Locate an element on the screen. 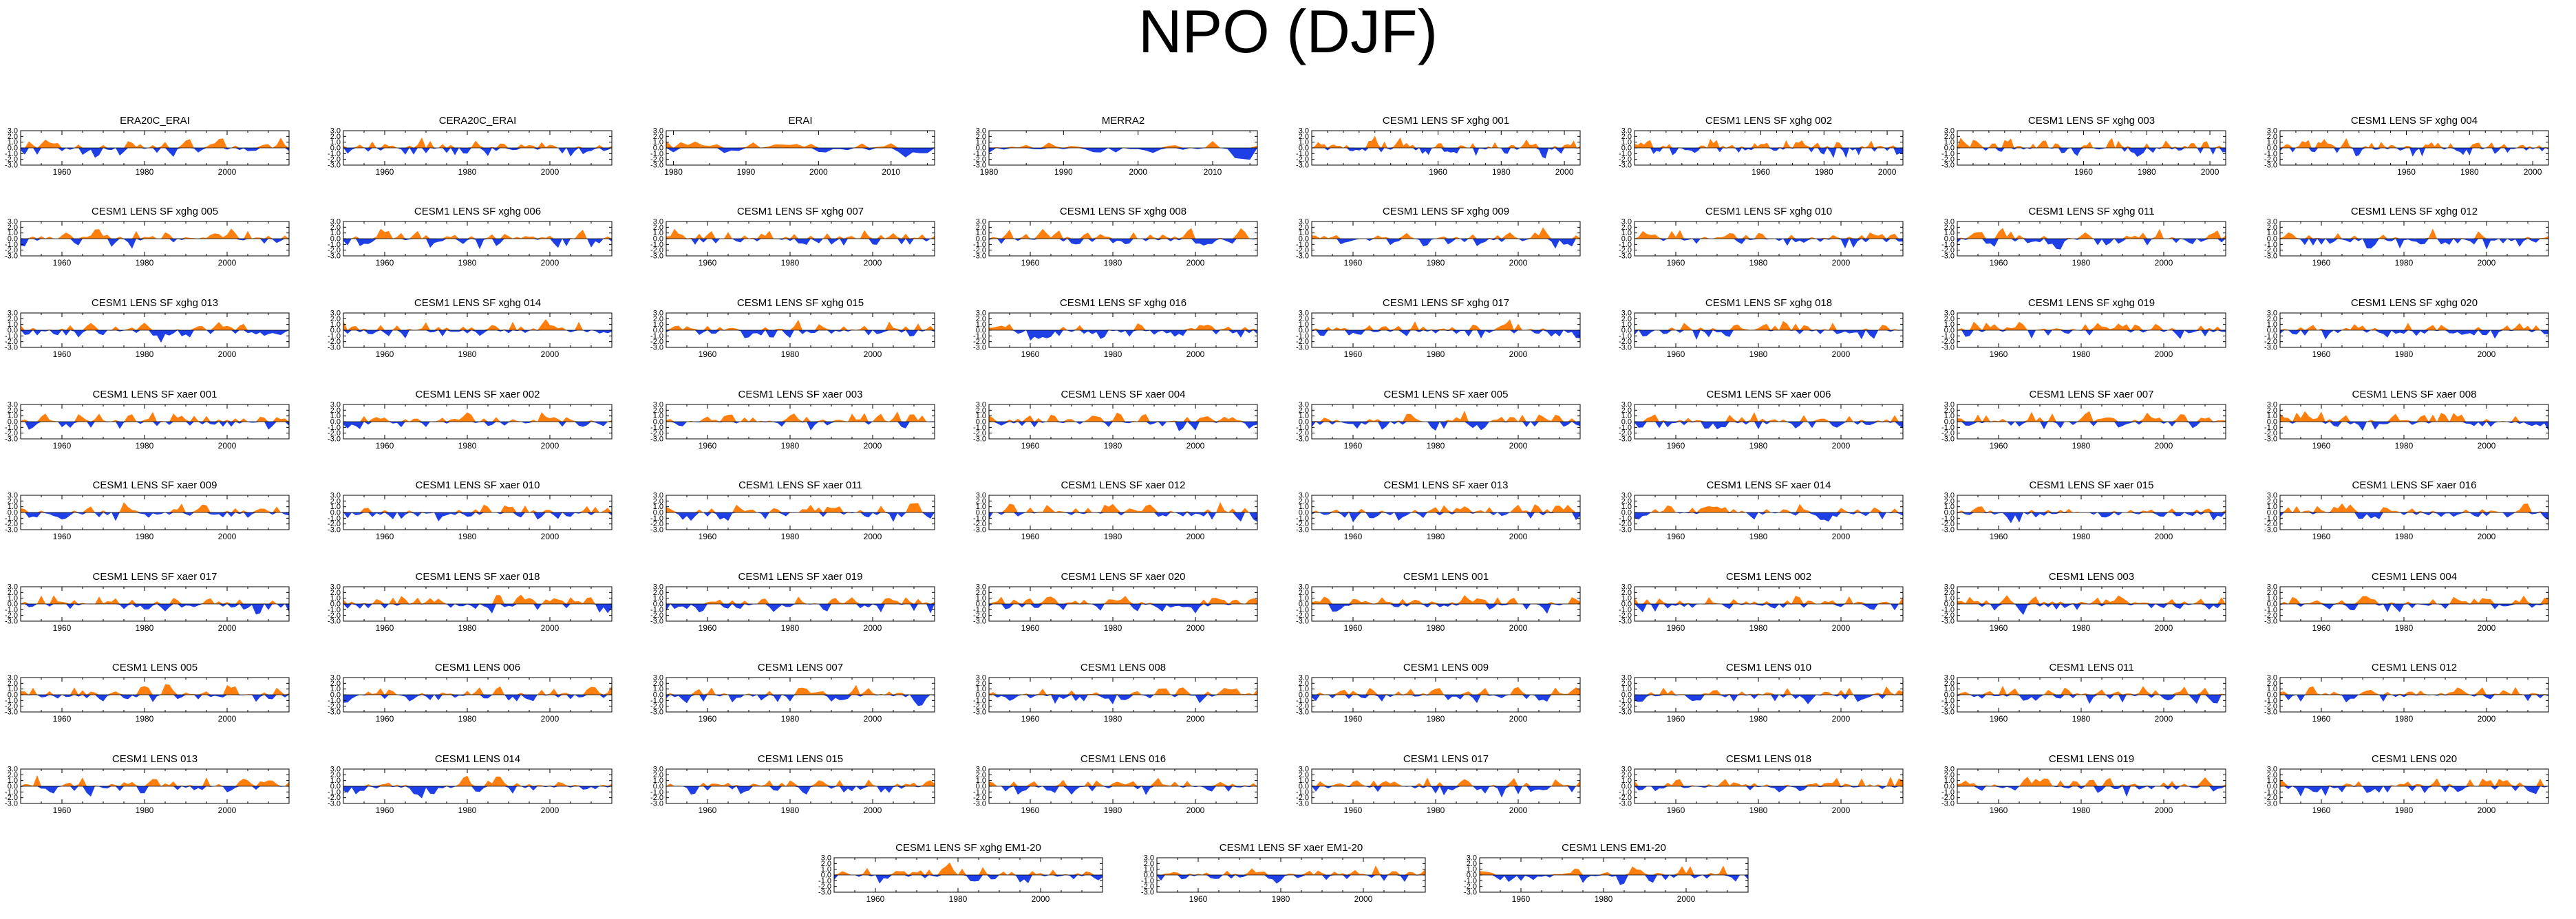  panel-title: CESM1 LENS 012 is located at coordinates (2414, 667).